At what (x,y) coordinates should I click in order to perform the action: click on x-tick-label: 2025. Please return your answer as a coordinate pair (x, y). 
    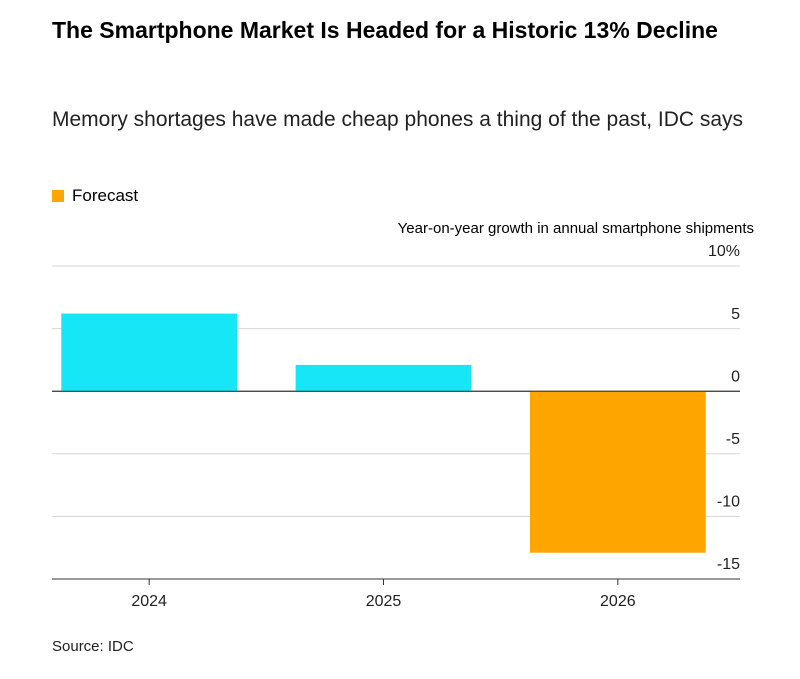
    Looking at the image, I should click on (384, 601).